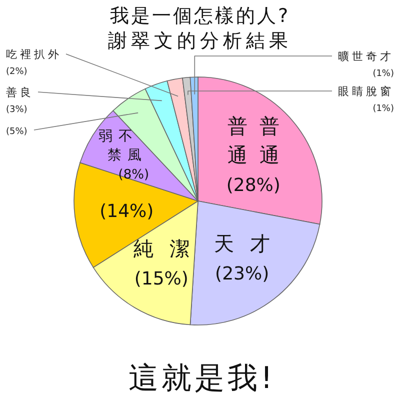  I want to click on slice-label: 純潔, so click(169, 248).